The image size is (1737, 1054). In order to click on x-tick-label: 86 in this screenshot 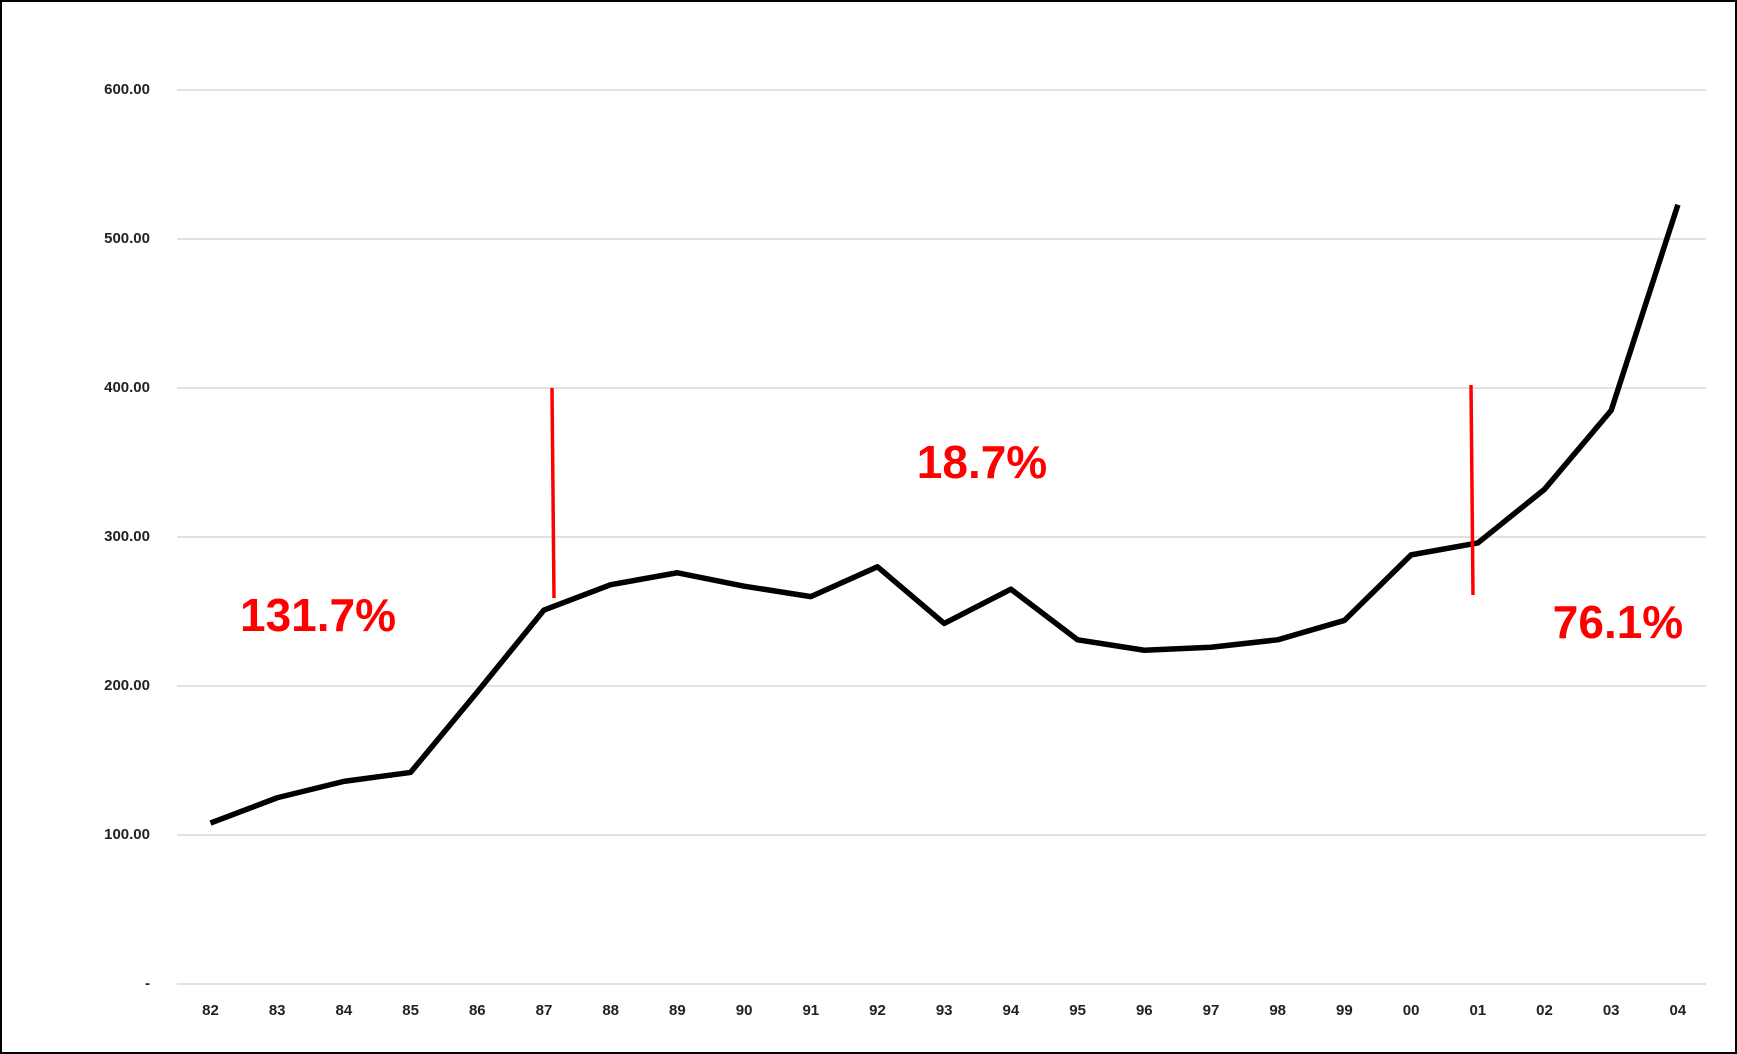, I will do `click(477, 1010)`.